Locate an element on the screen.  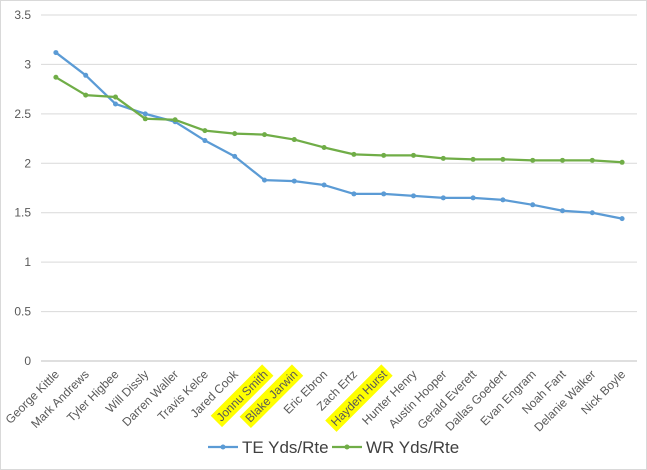
y-tick-label: 0 is located at coordinates (27, 361).